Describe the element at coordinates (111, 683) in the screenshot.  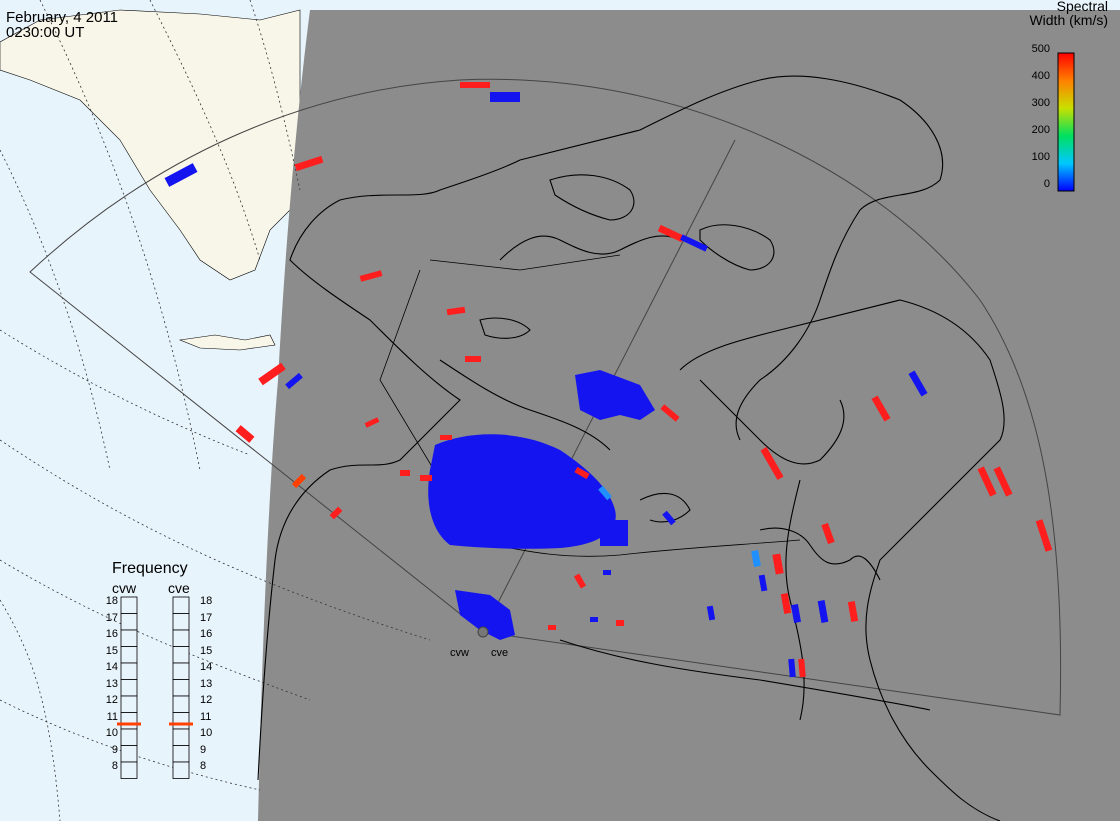
I see `frequency-label-left: 13` at that location.